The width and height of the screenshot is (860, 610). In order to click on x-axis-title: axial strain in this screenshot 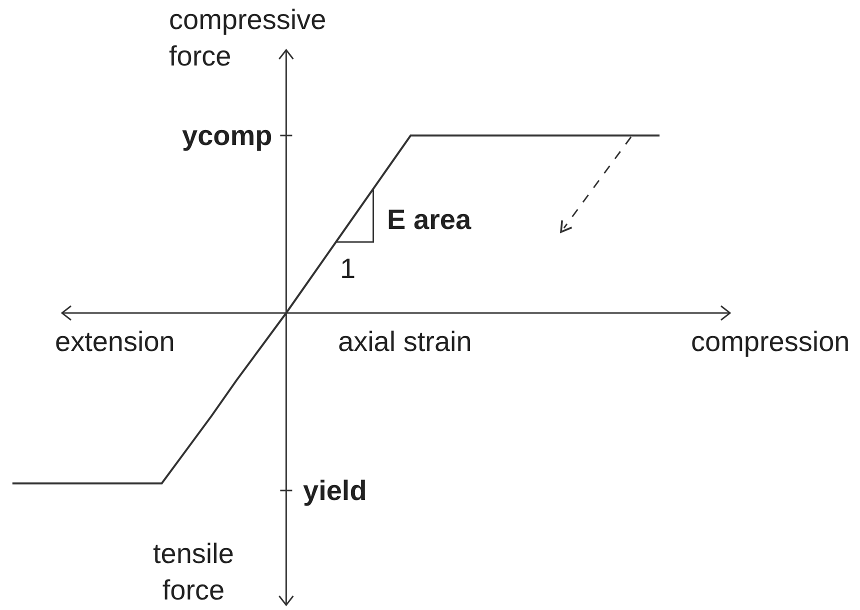, I will do `click(405, 341)`.